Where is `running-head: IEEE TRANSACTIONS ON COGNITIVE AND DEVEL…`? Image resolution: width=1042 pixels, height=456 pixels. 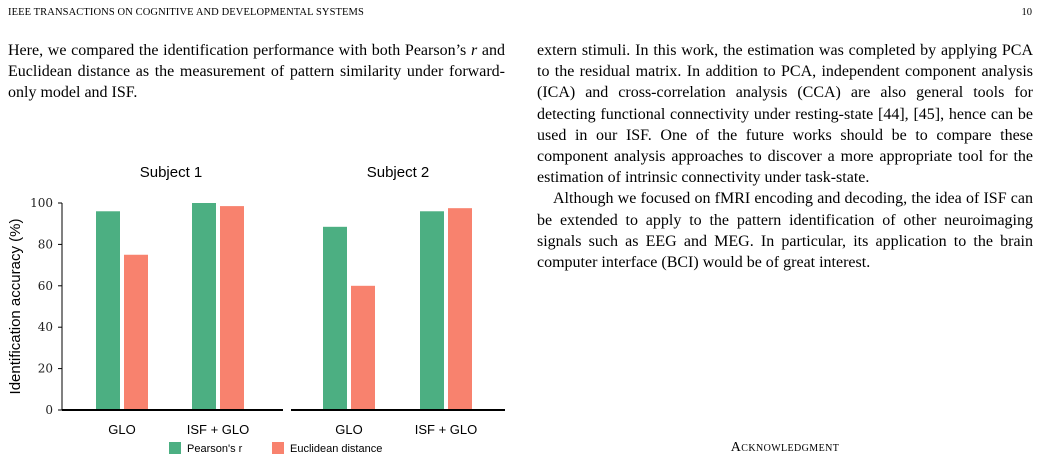
running-head: IEEE TRANSACTIONS ON COGNITIVE AND DEVEL… is located at coordinates (186, 12).